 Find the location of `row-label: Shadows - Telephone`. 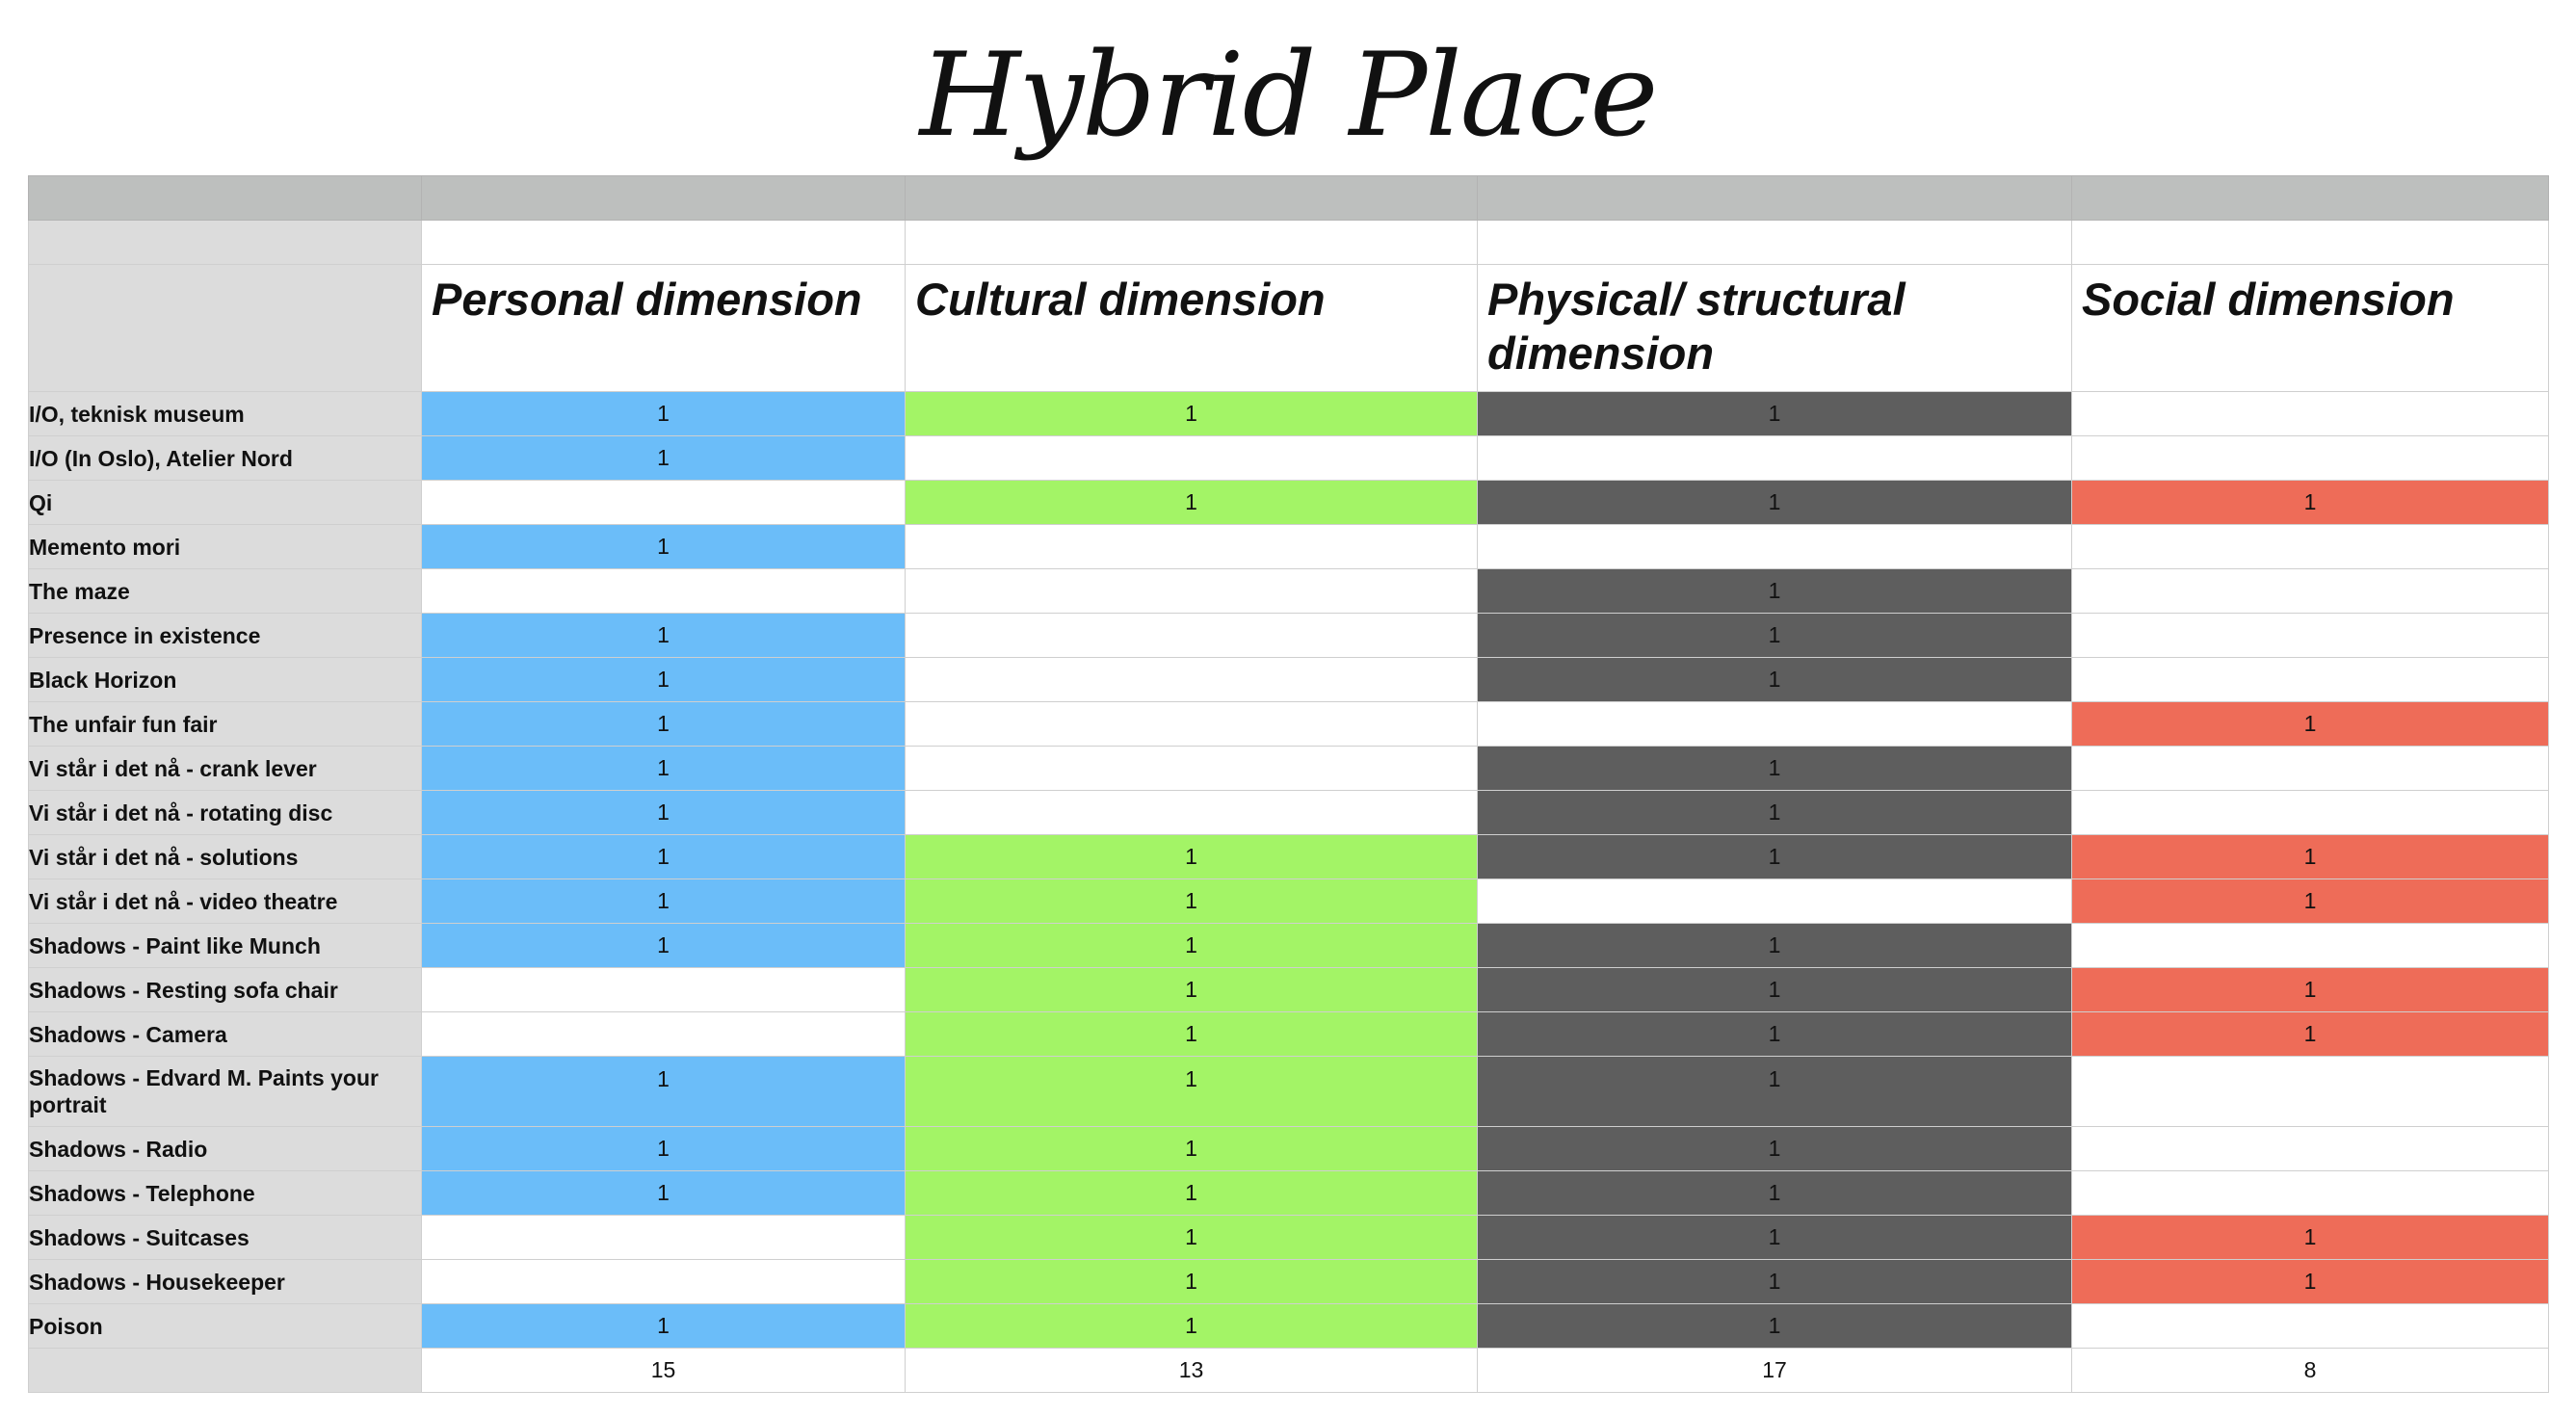

row-label: Shadows - Telephone is located at coordinates (225, 1193).